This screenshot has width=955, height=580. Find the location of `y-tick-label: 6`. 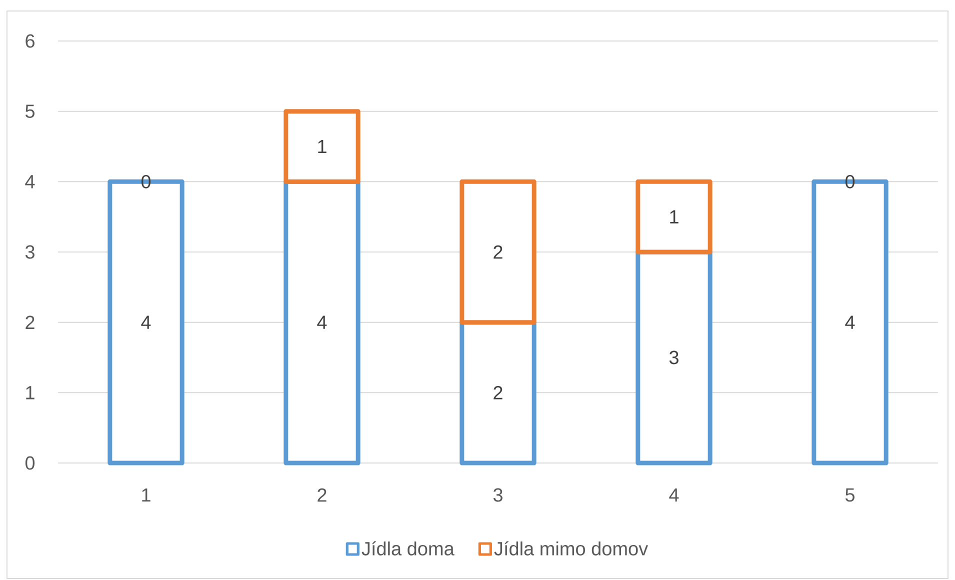

y-tick-label: 6 is located at coordinates (30, 41).